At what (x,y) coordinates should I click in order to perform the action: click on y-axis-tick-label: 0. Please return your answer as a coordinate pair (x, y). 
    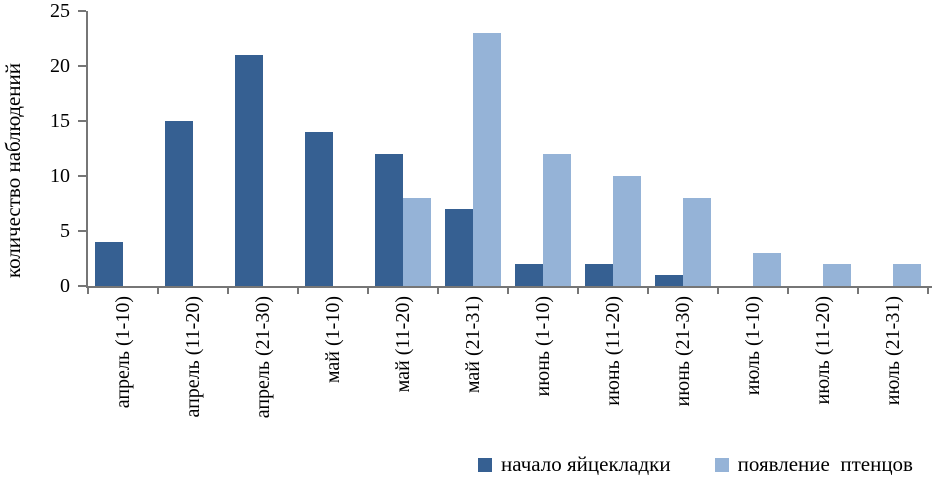
    Looking at the image, I should click on (65, 286).